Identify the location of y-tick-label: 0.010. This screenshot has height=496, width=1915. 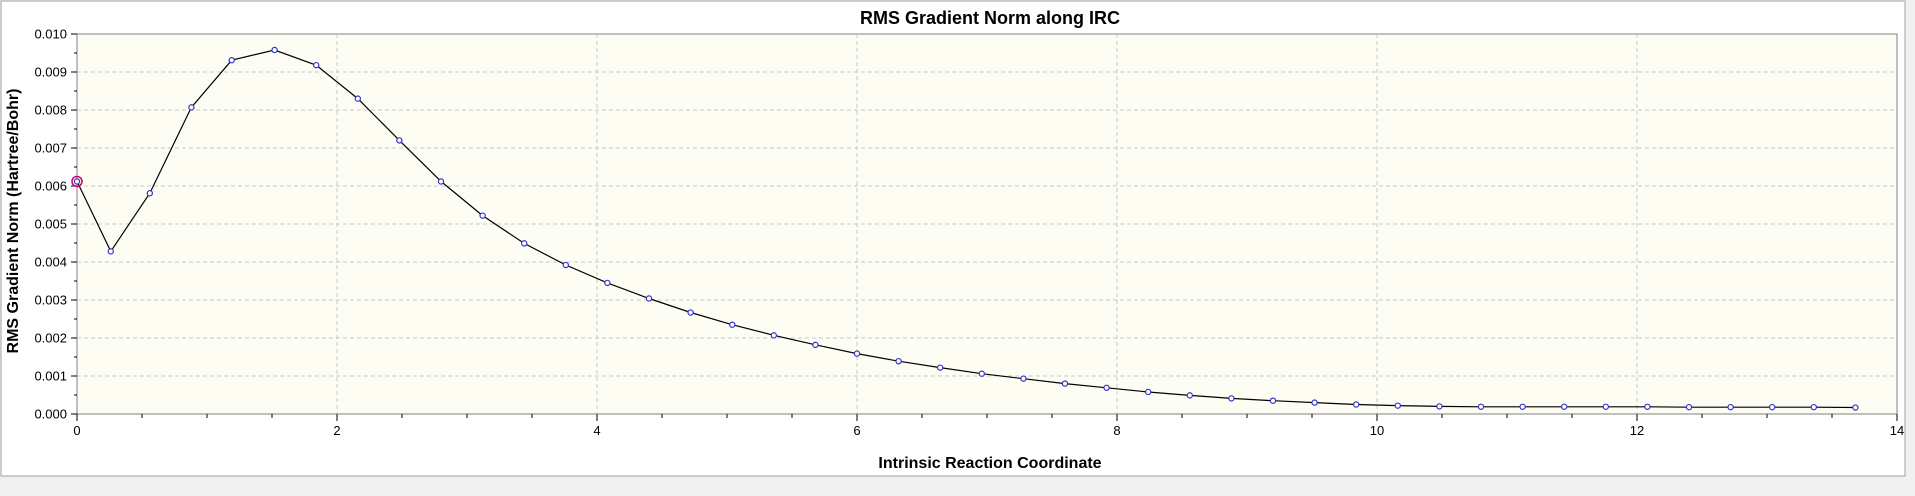
(50, 34).